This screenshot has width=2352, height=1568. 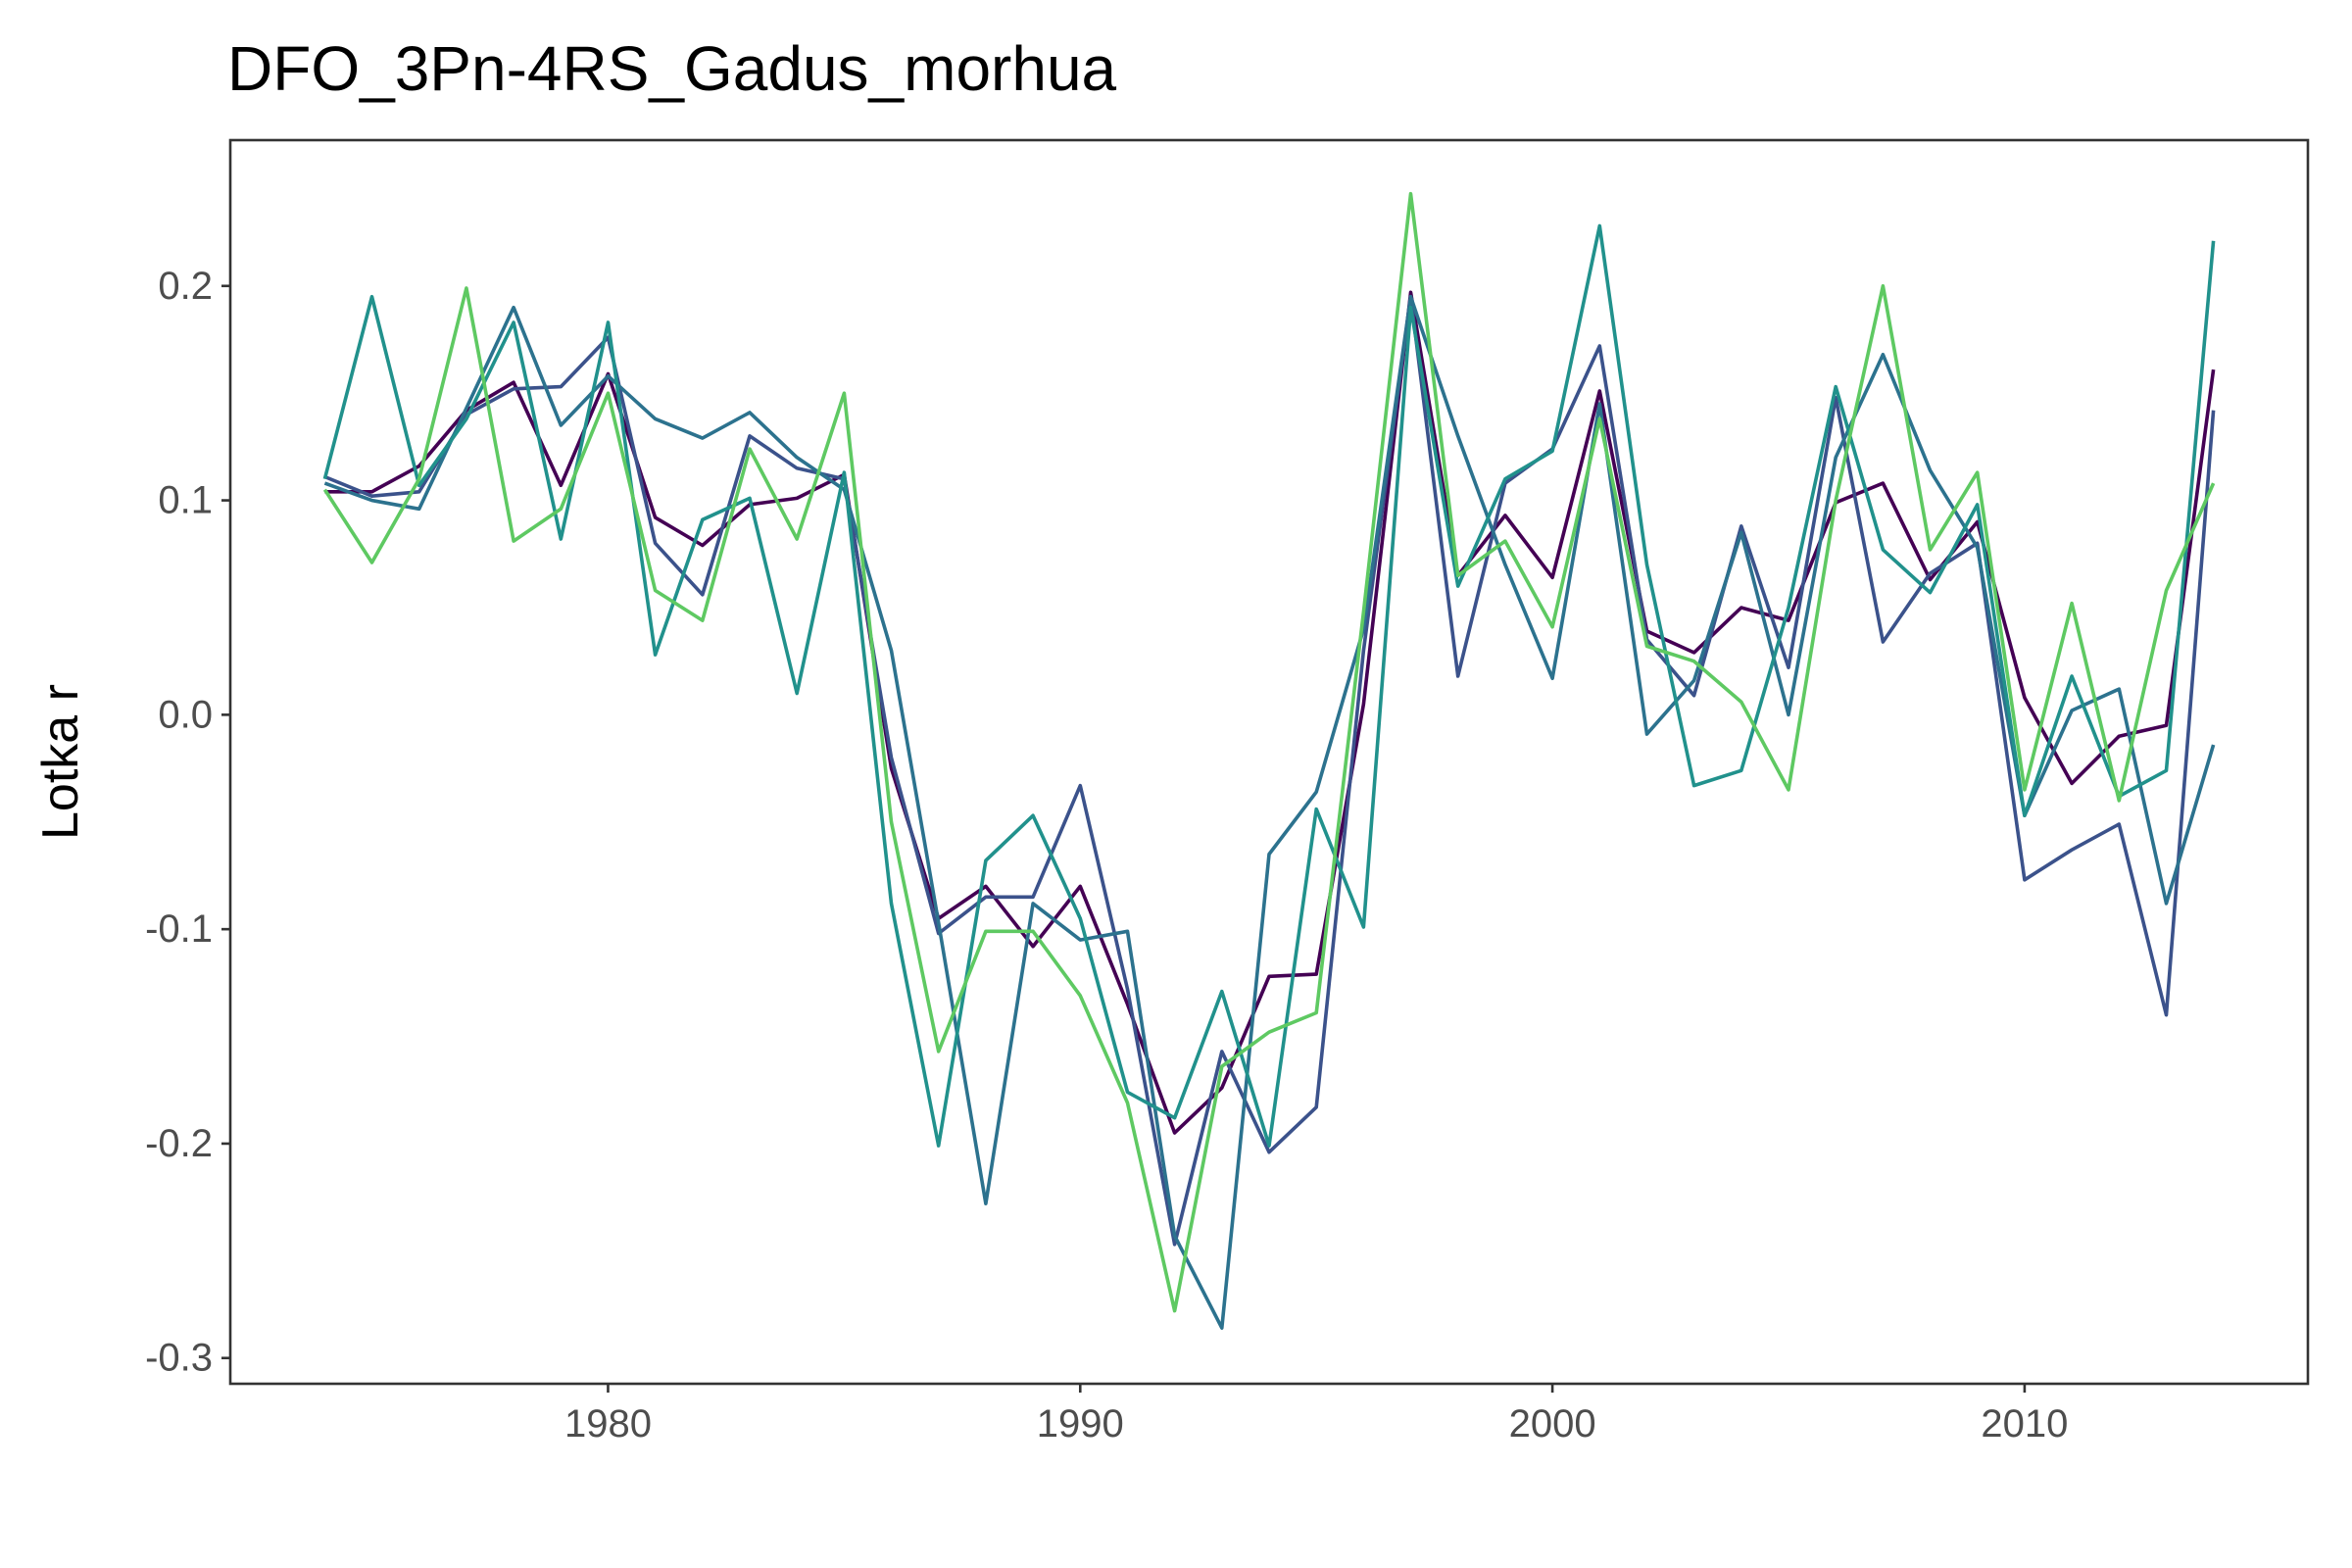 I want to click on chart-title: DFO_3Pn-4RS_Gadus_morhua, so click(x=672, y=68).